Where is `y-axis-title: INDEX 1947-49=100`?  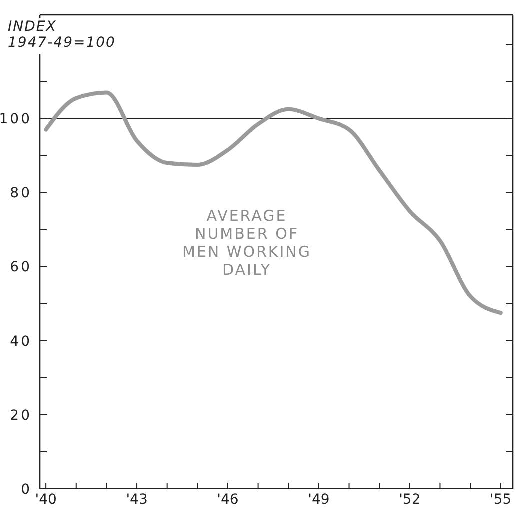
y-axis-title: INDEX 1947-49=100 is located at coordinates (62, 35).